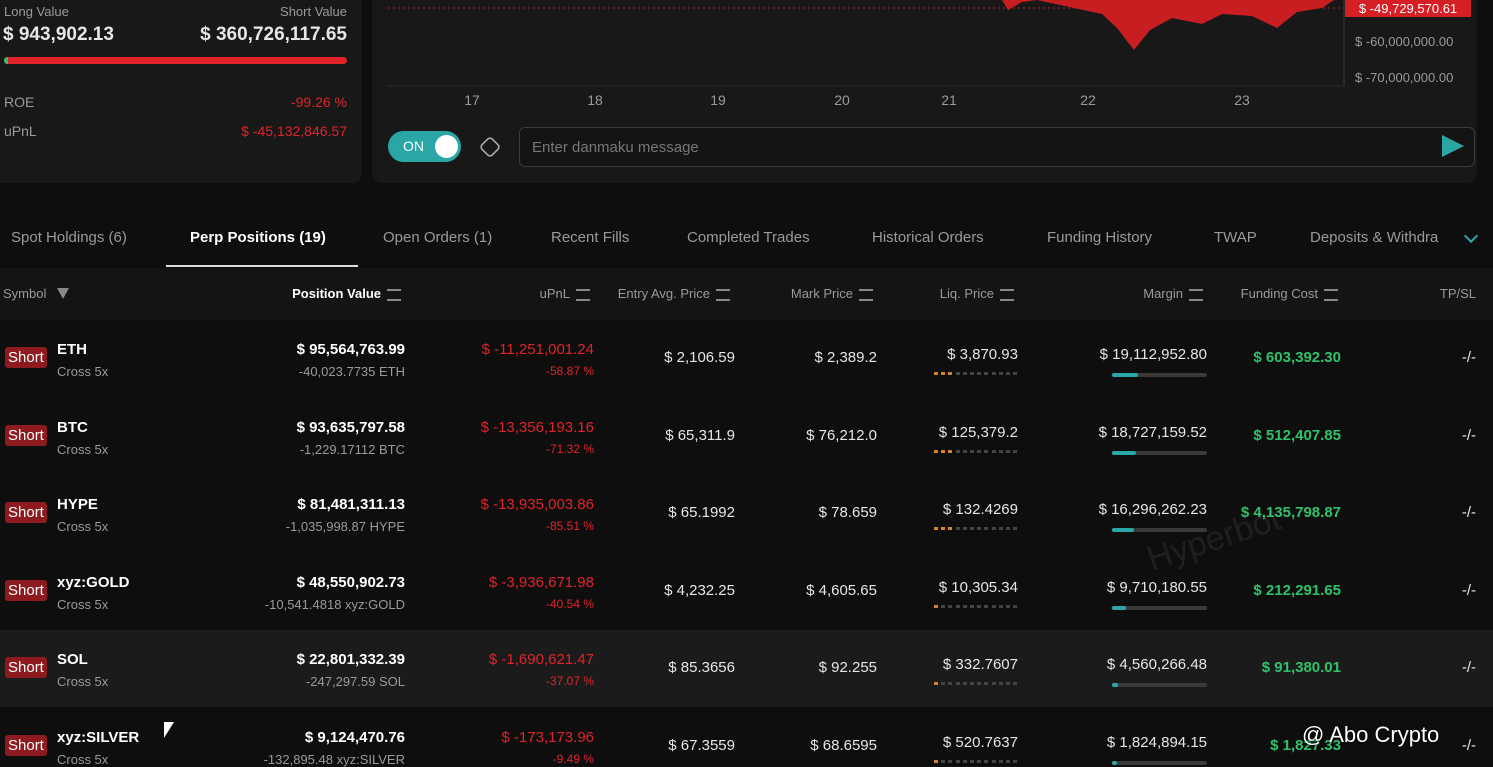 This screenshot has width=1493, height=767. What do you see at coordinates (966, 293) in the screenshot?
I see `column-header: Liq. Price` at bounding box center [966, 293].